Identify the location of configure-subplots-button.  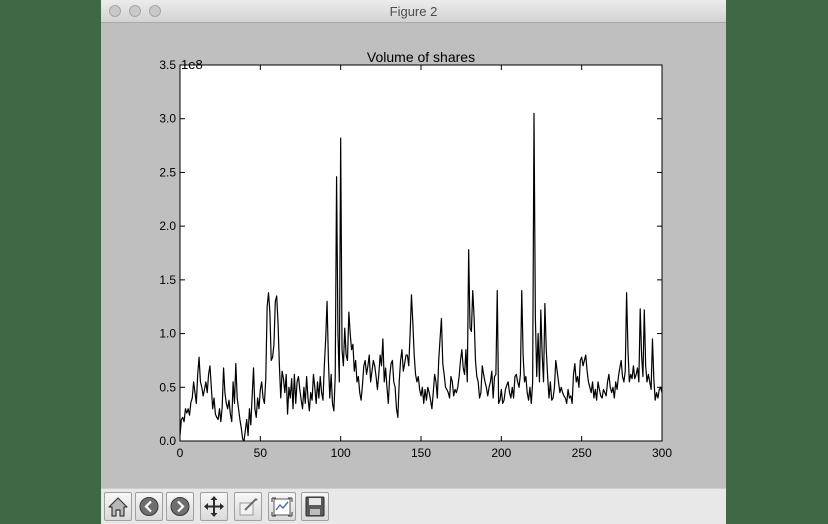
(282, 506).